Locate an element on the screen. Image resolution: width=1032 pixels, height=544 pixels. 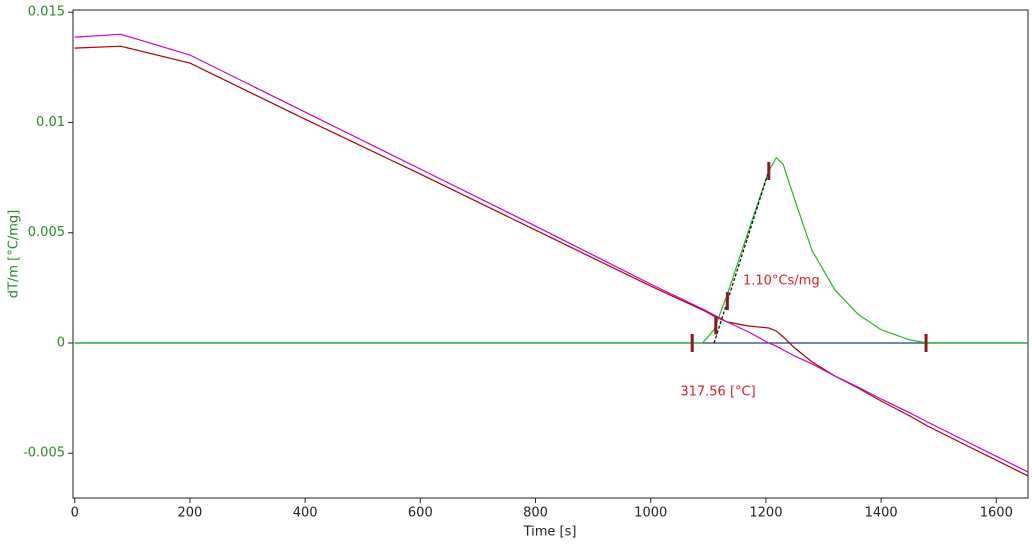
x-axis-label: Time [s] is located at coordinates (550, 532).